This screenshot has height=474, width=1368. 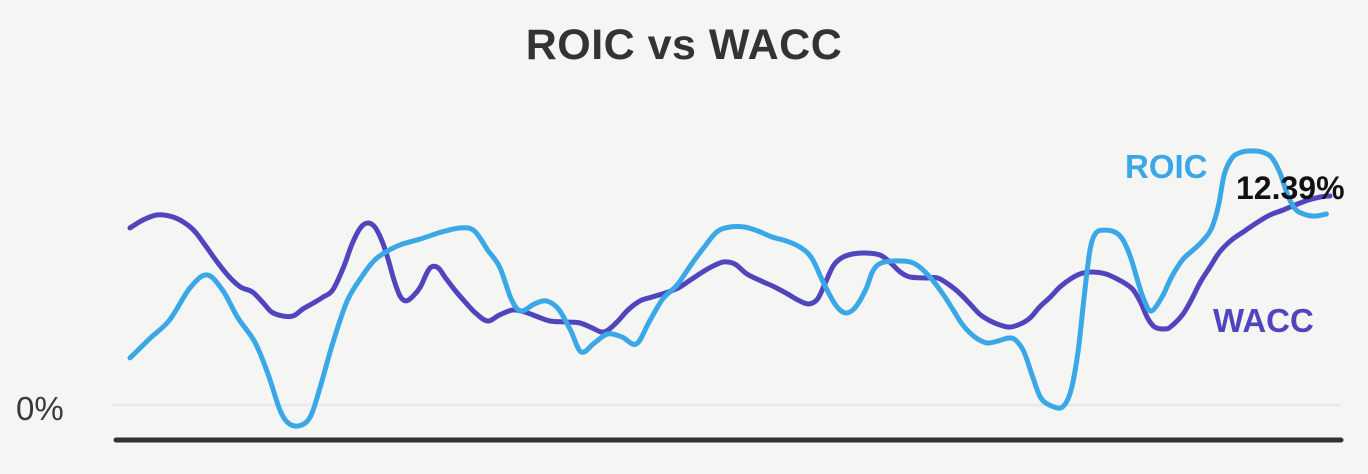 I want to click on chart-title: ROIC vs WACC, so click(x=684, y=45).